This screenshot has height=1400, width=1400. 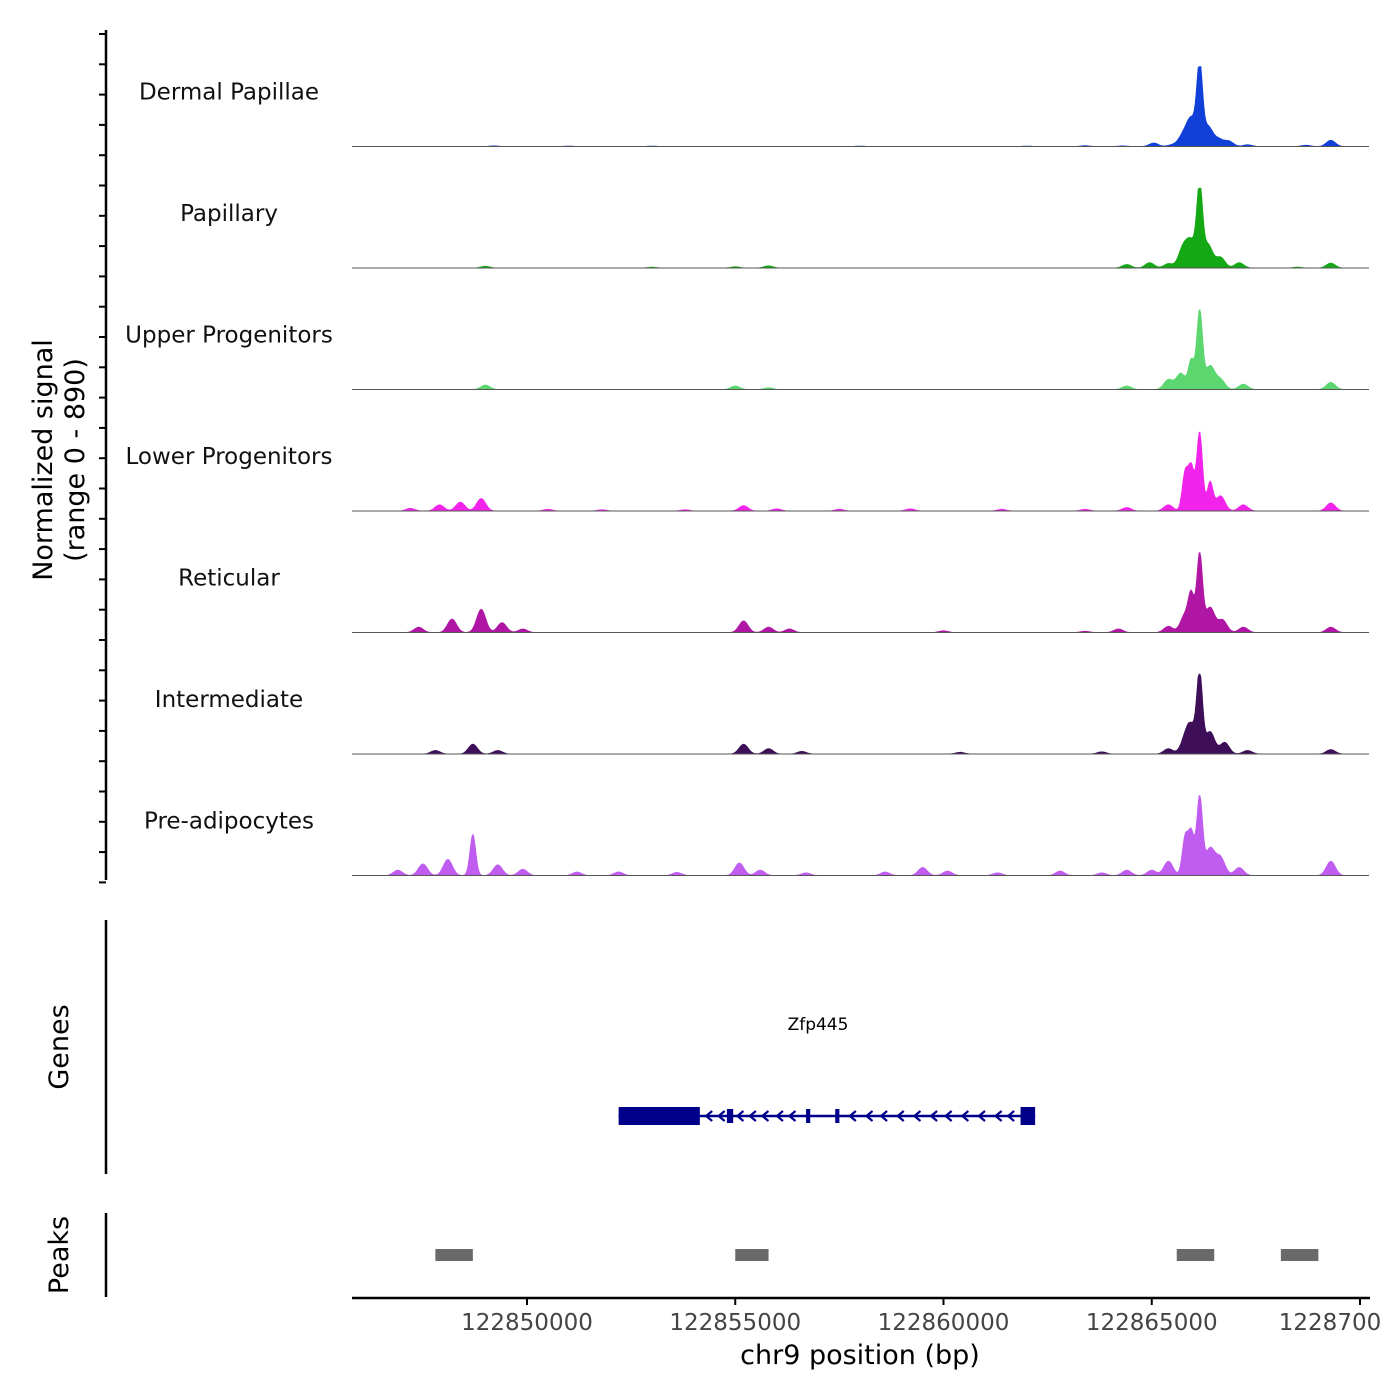 I want to click on x-tick-label: 122850000, so click(x=527, y=1323).